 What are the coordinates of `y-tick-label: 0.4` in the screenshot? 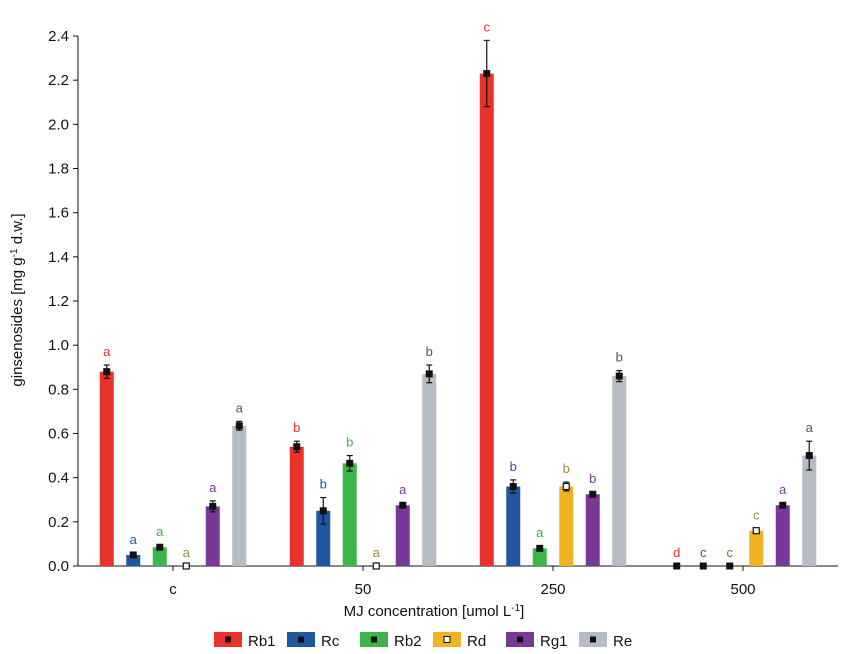 It's located at (58, 478).